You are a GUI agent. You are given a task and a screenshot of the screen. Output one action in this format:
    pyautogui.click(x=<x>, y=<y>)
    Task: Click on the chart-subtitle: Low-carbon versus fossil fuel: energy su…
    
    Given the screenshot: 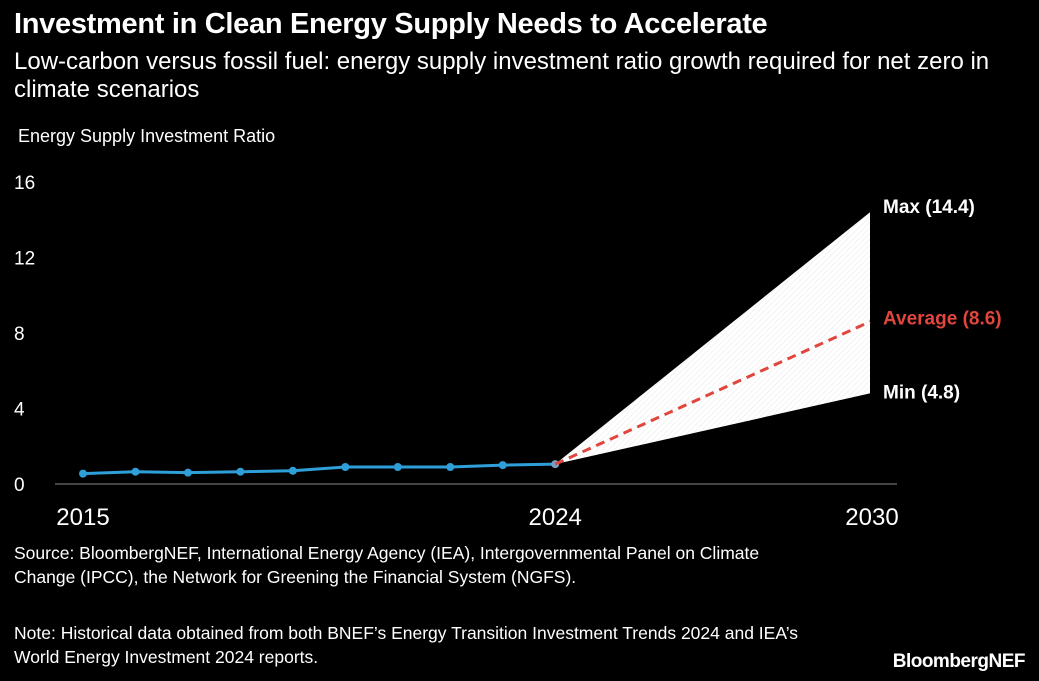 What is the action you would take?
    pyautogui.click(x=502, y=75)
    